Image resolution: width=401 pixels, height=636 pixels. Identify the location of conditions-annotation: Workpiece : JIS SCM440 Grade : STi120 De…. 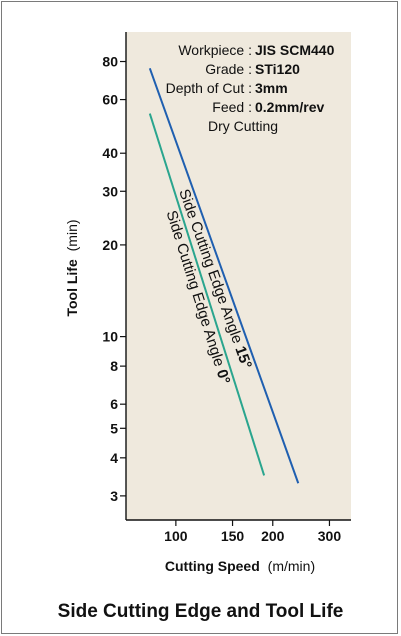
(250, 88).